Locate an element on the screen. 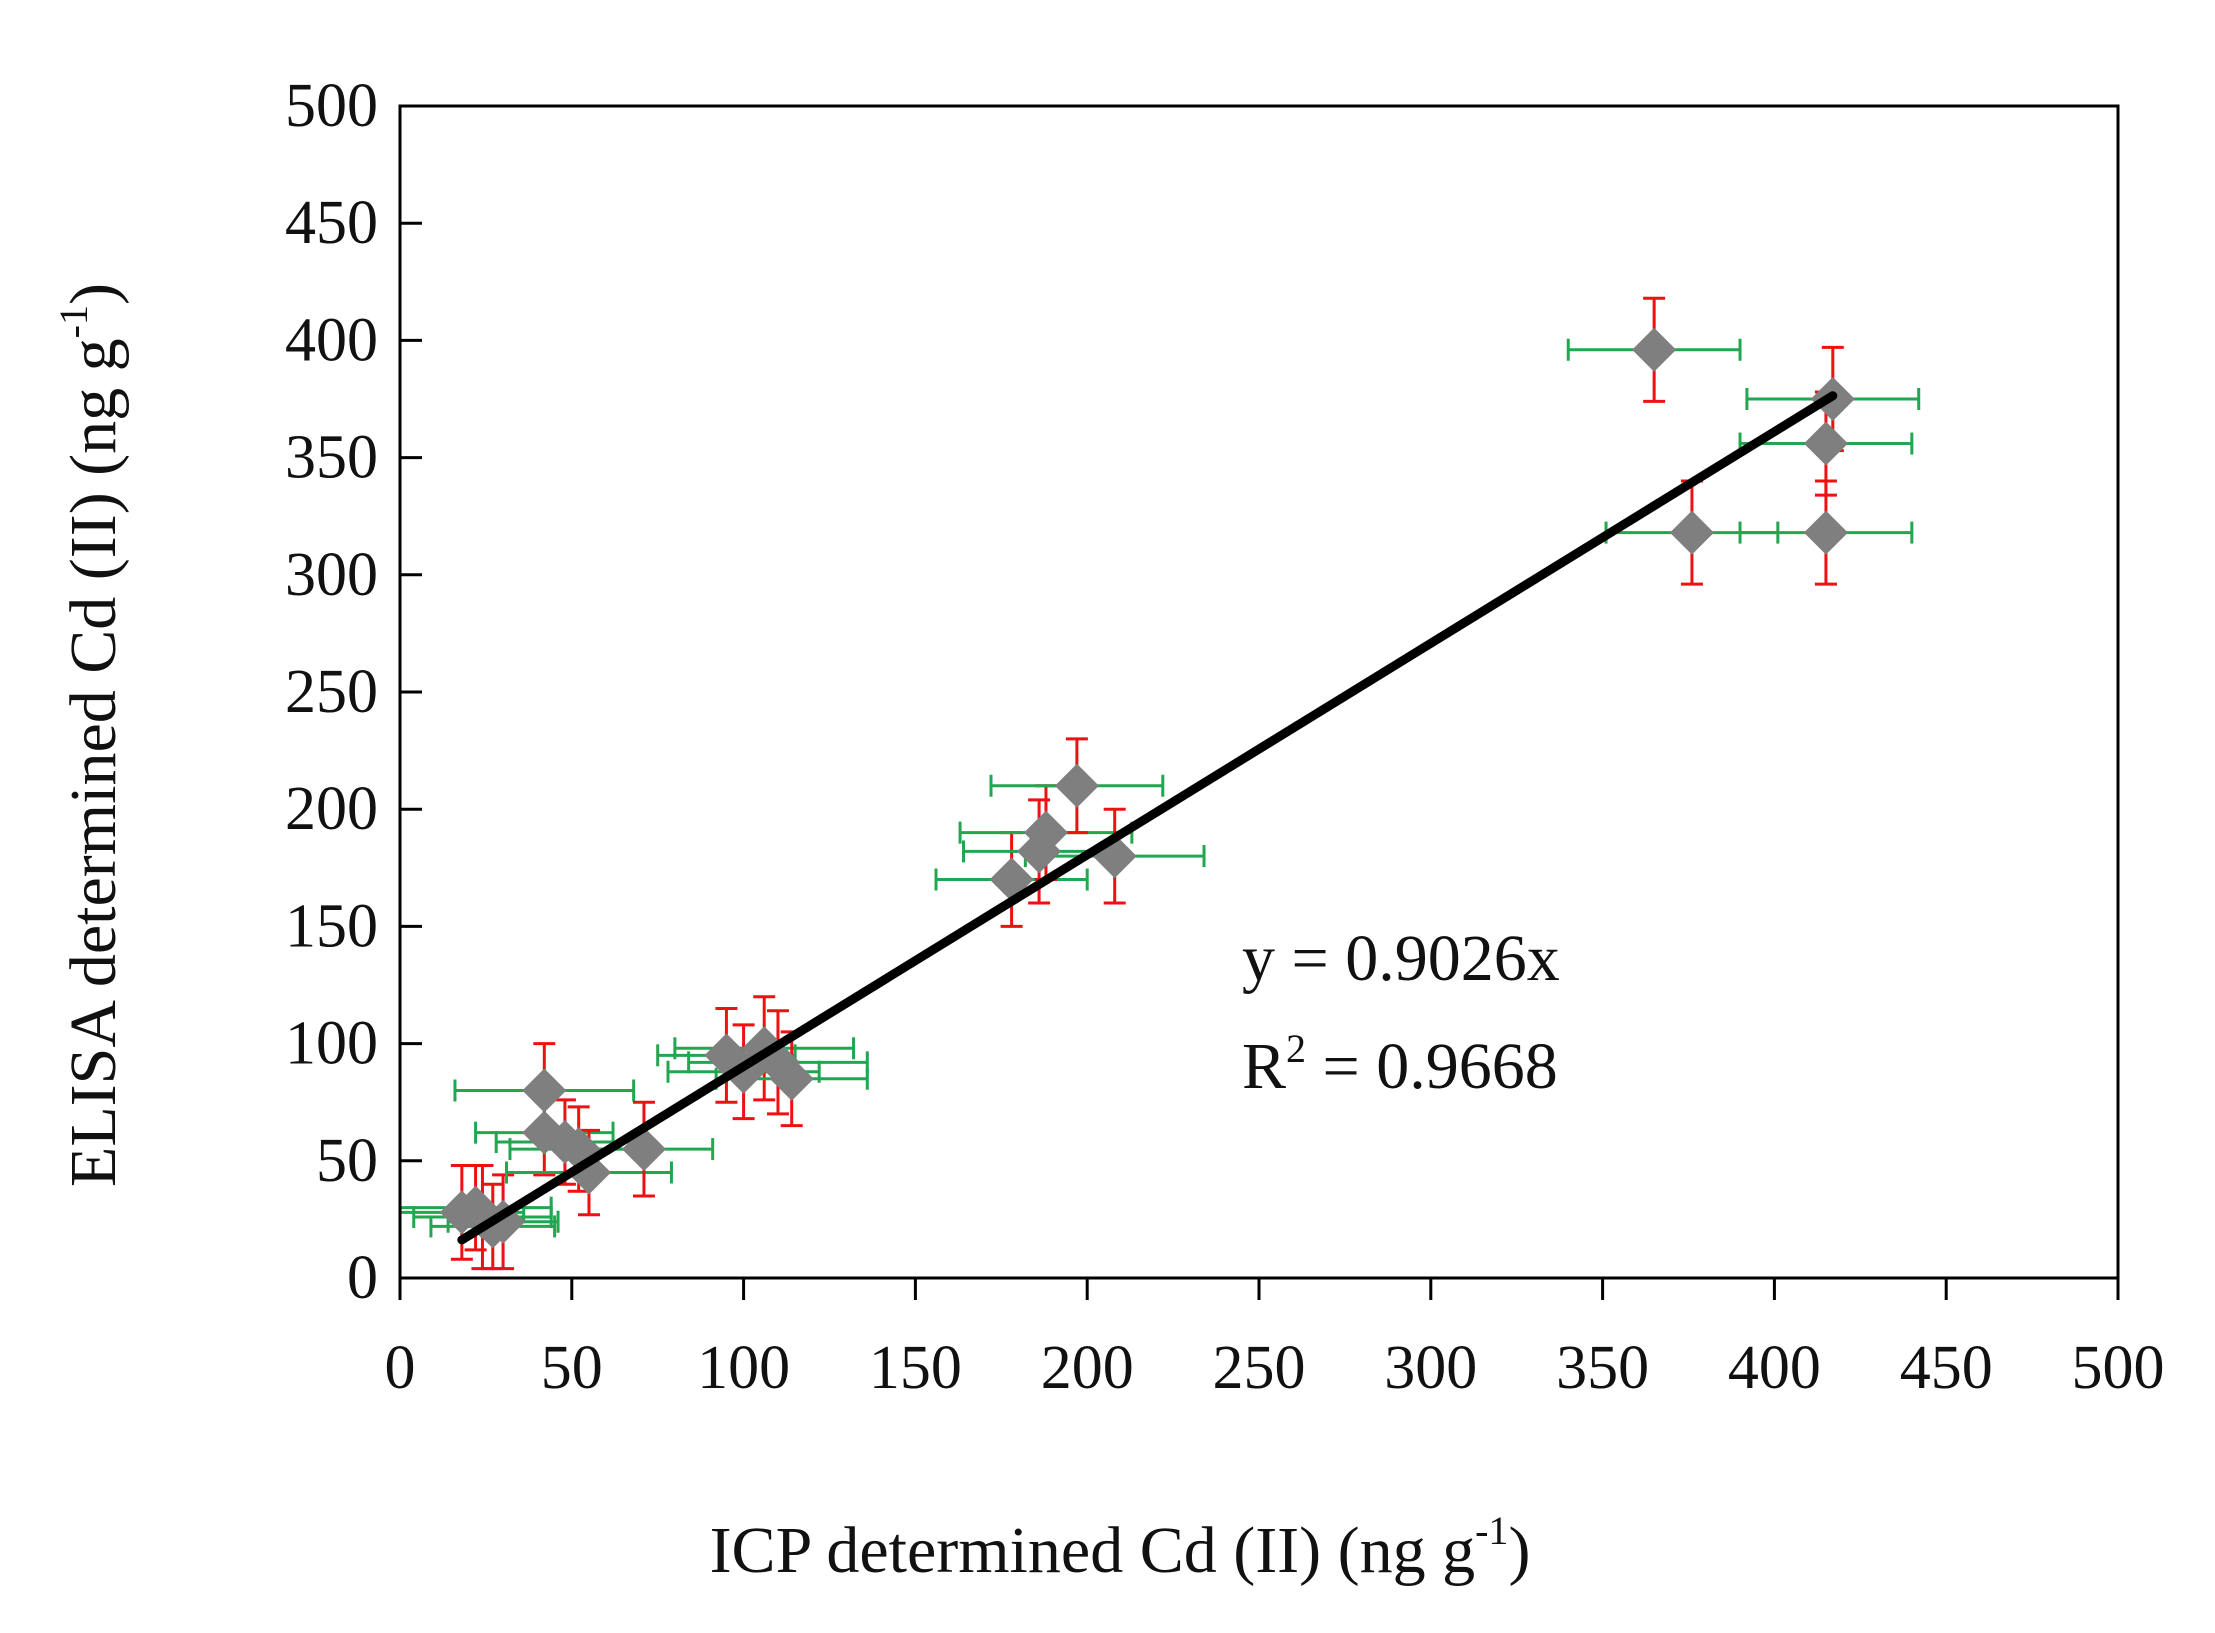 Image resolution: width=2215 pixels, height=1633 pixels. x-tick-label: 400 is located at coordinates (1774, 1368).